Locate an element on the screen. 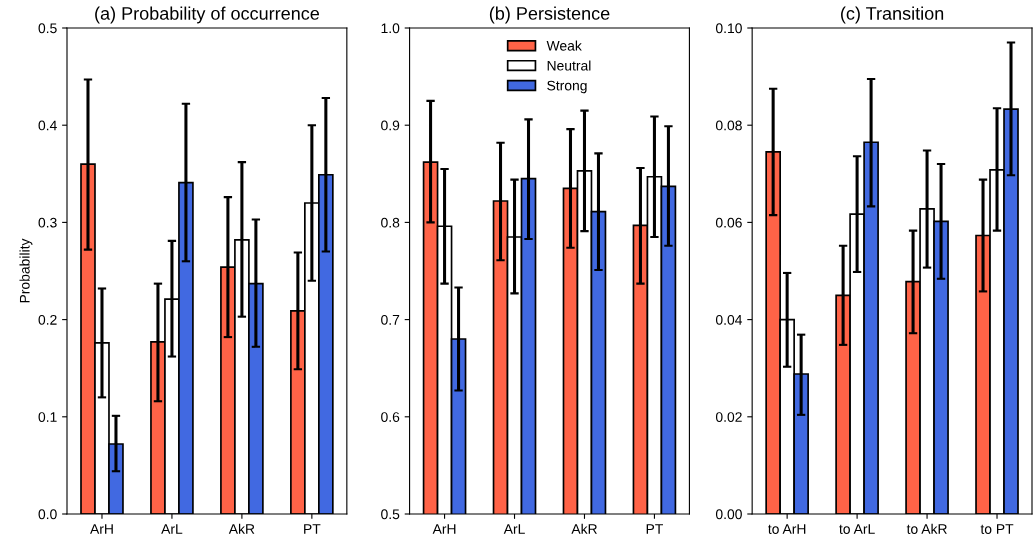 The width and height of the screenshot is (1035, 549). x-tick-label: to AkR is located at coordinates (926, 528).